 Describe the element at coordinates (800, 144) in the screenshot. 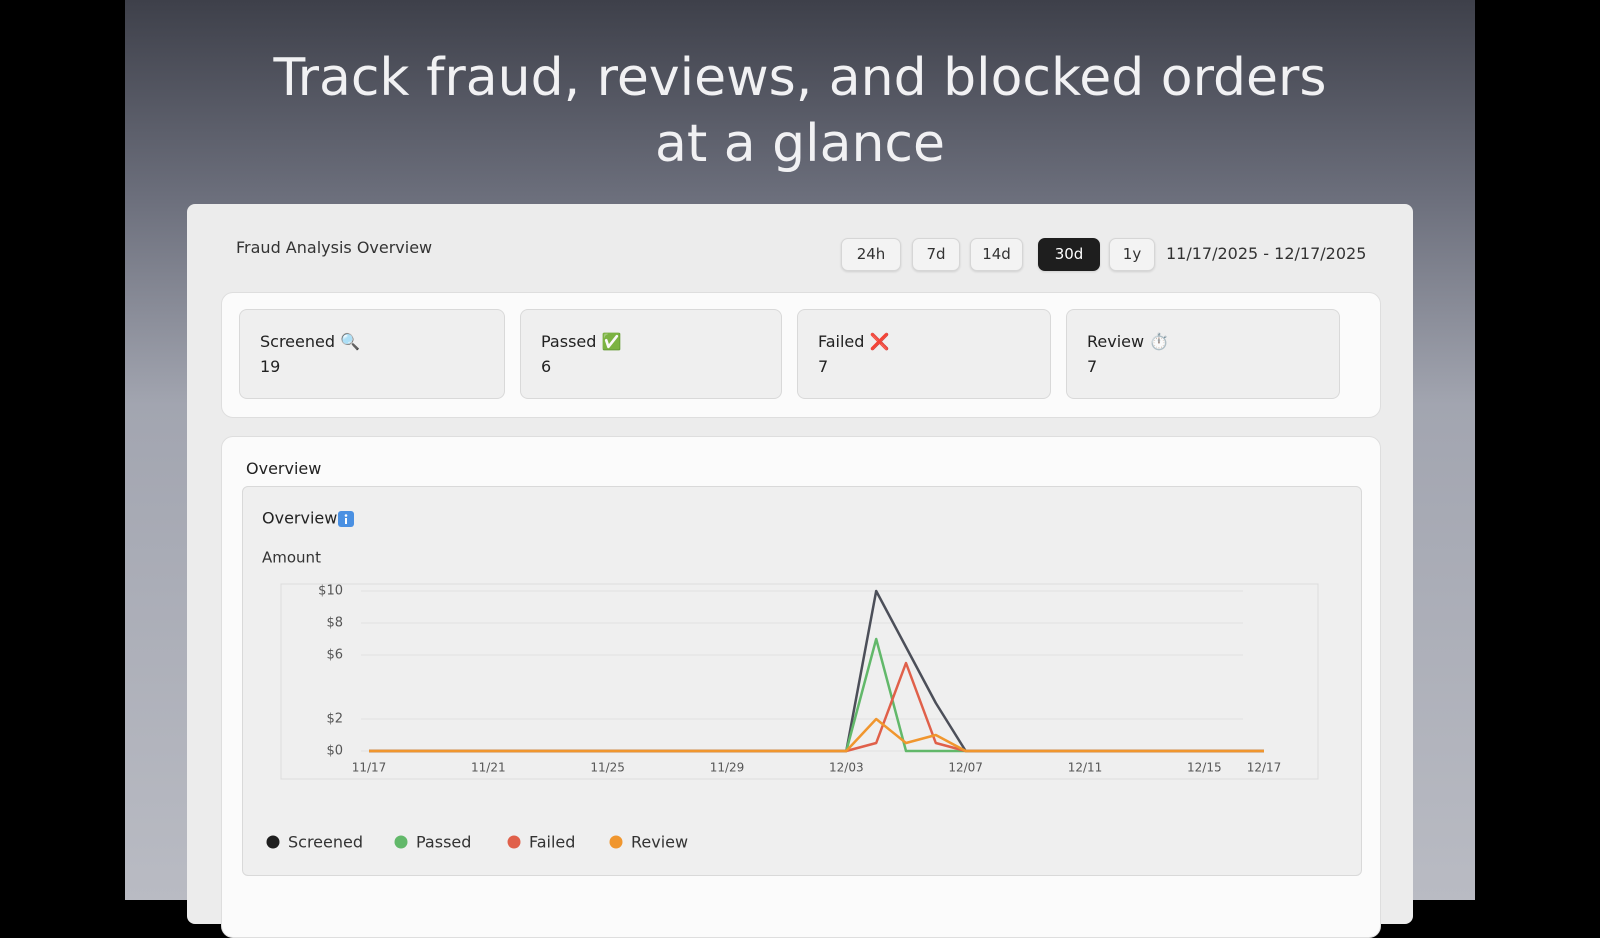

I see `headline-line: at a glance` at that location.